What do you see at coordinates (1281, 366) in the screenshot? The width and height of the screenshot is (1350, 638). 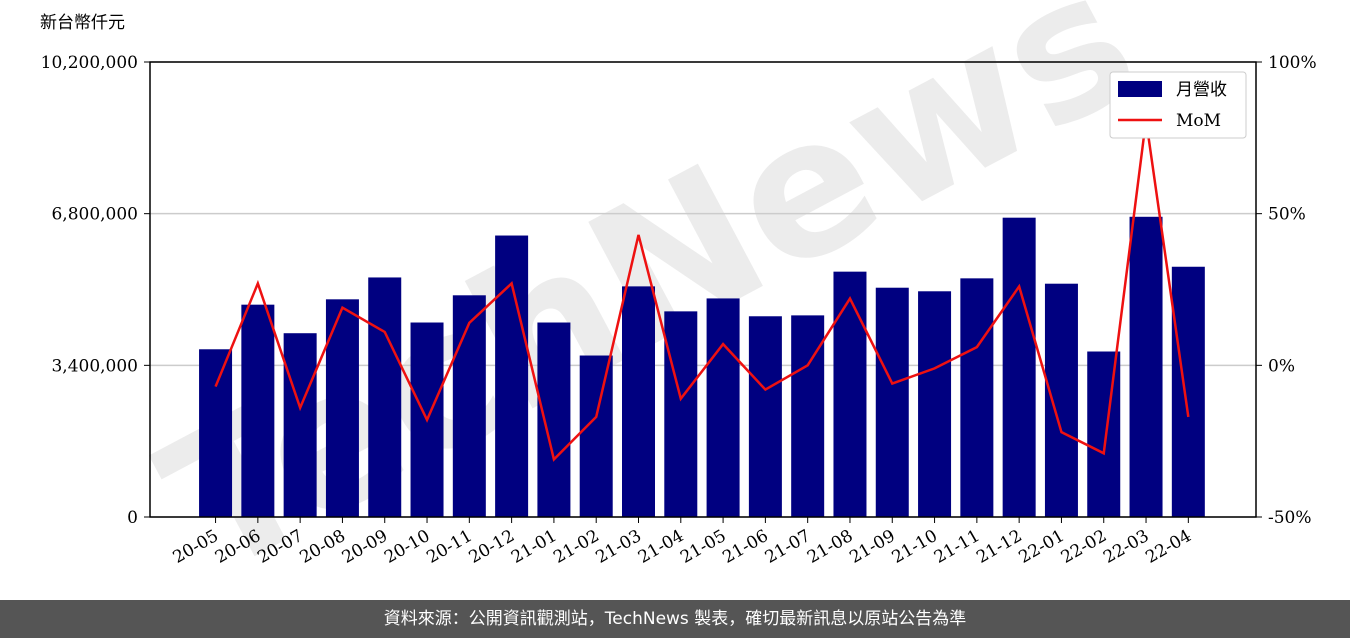 I see `y2-tick-label: 0%` at bounding box center [1281, 366].